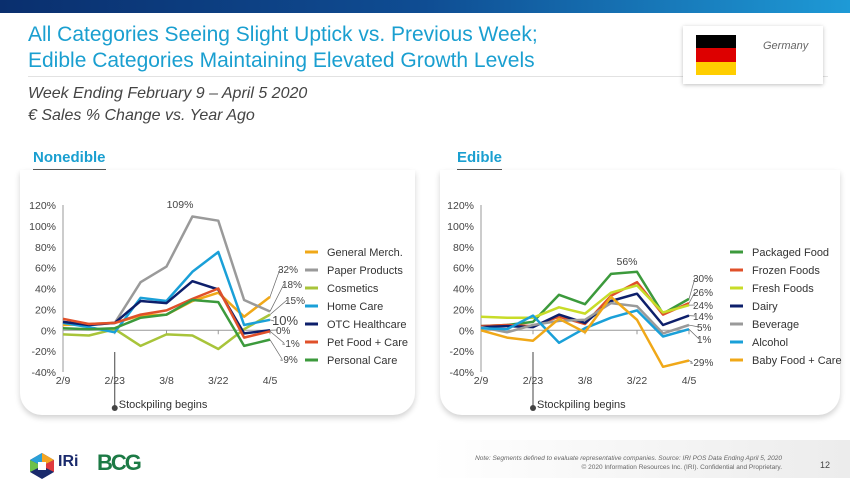  Describe the element at coordinates (292, 285) in the screenshot. I see `end-value-label: 18%` at that location.